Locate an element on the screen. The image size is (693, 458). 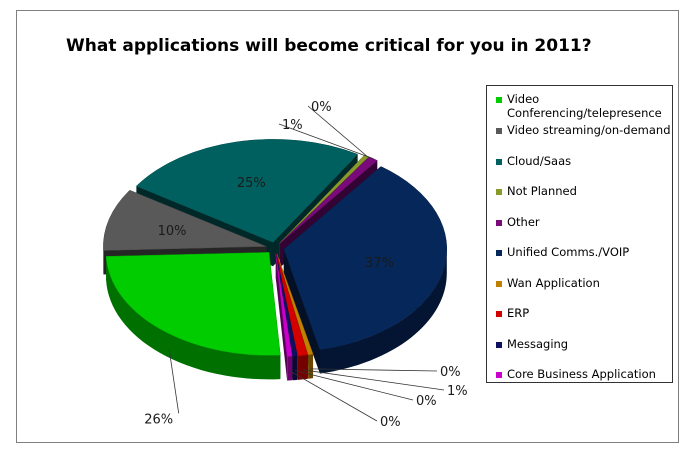
legend-item: Not Planned is located at coordinates (584, 191).